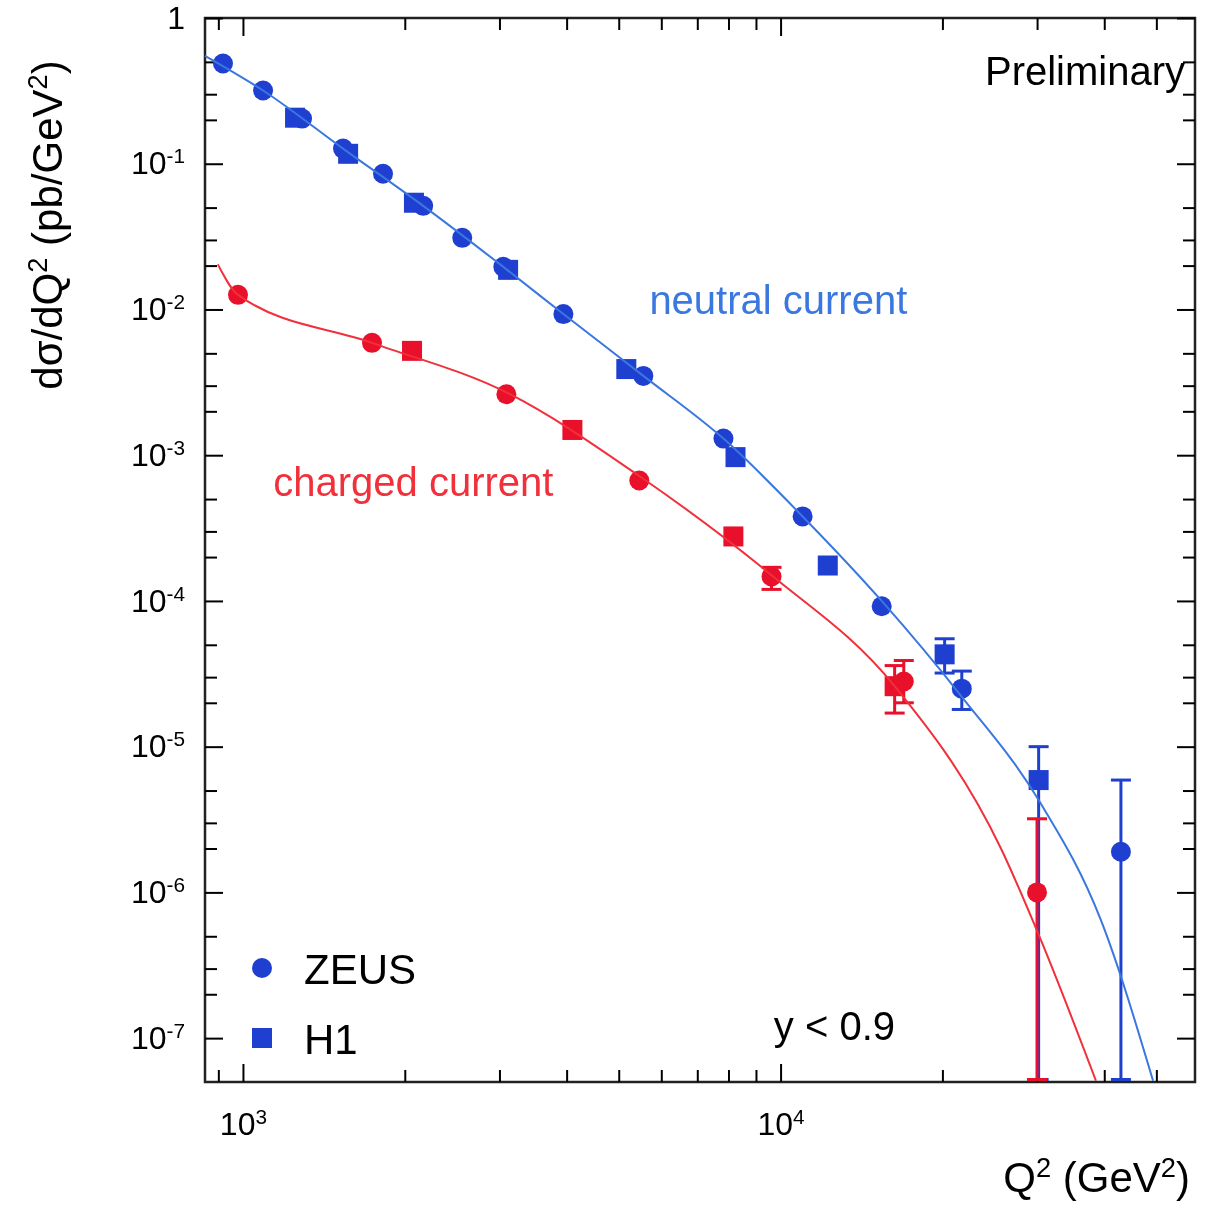 This screenshot has width=1206, height=1205. Describe the element at coordinates (834, 1026) in the screenshot. I see `annotation: y < 0.9` at that location.